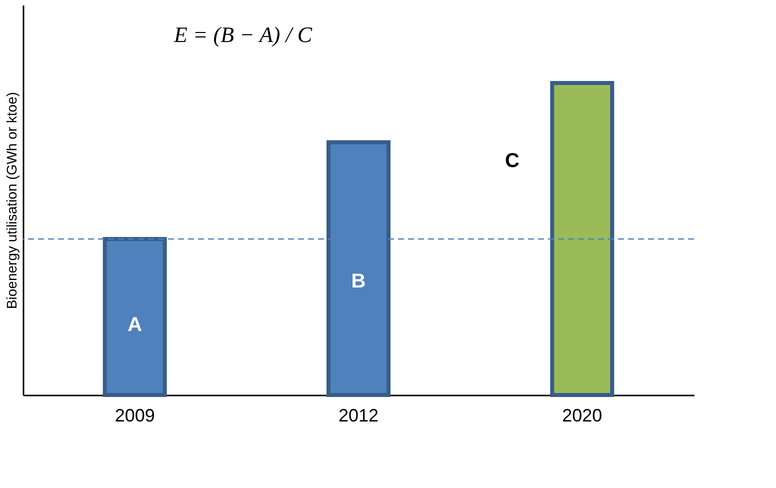 This screenshot has width=776, height=488. I want to click on annotation: A, so click(135, 325).